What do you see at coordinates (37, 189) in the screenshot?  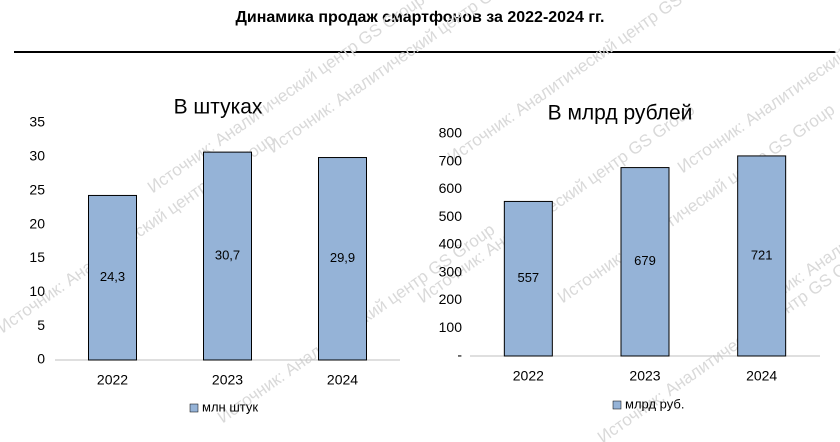 I see `y-tick-label: 25` at bounding box center [37, 189].